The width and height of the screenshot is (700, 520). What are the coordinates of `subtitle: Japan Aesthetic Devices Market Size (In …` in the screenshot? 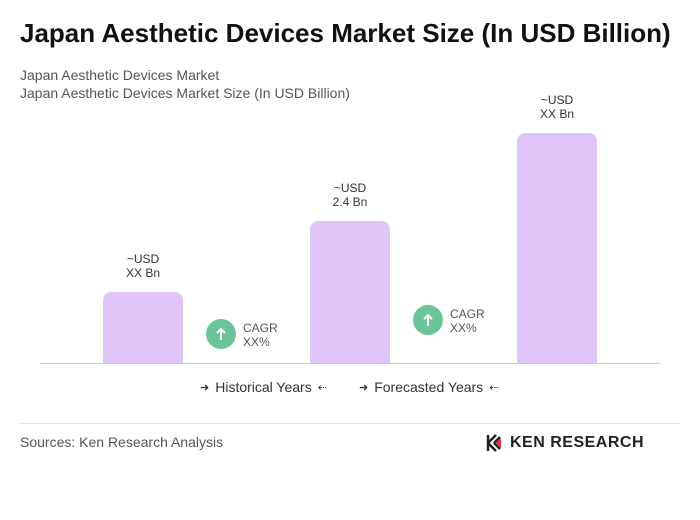 It's located at (185, 93).